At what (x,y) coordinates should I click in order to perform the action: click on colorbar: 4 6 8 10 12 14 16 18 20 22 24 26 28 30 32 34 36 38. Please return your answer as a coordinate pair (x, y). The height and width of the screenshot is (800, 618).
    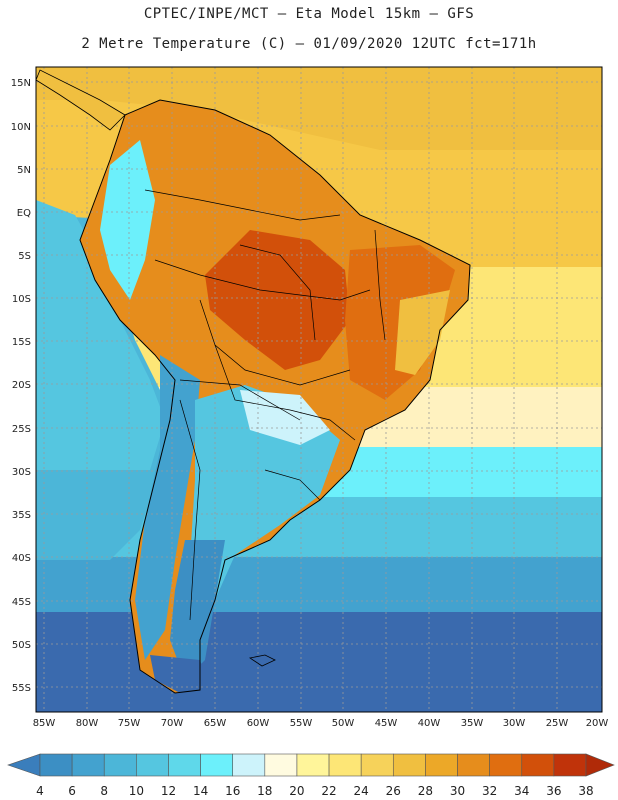
    Looking at the image, I should click on (311, 775).